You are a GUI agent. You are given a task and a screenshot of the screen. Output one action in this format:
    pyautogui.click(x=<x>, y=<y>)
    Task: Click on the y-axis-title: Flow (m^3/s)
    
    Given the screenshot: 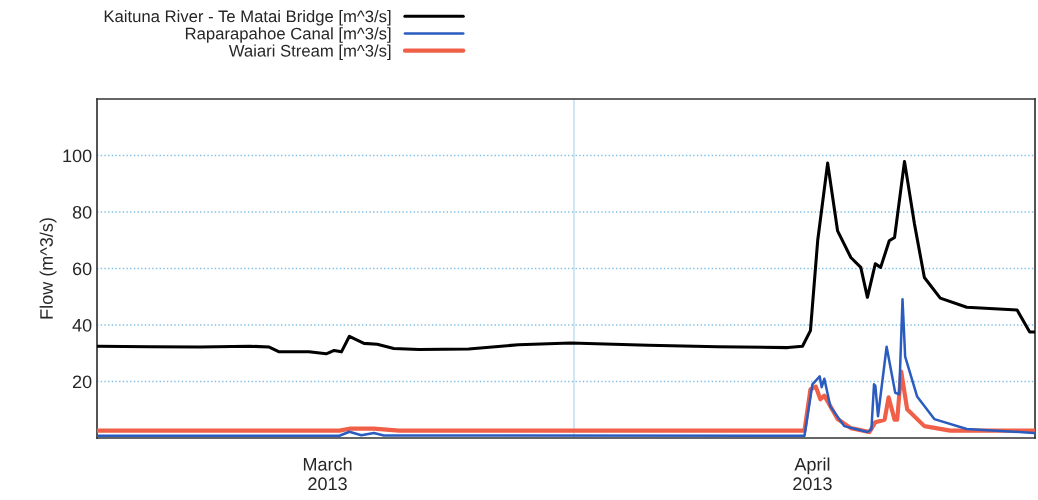 What is the action you would take?
    pyautogui.click(x=48, y=268)
    